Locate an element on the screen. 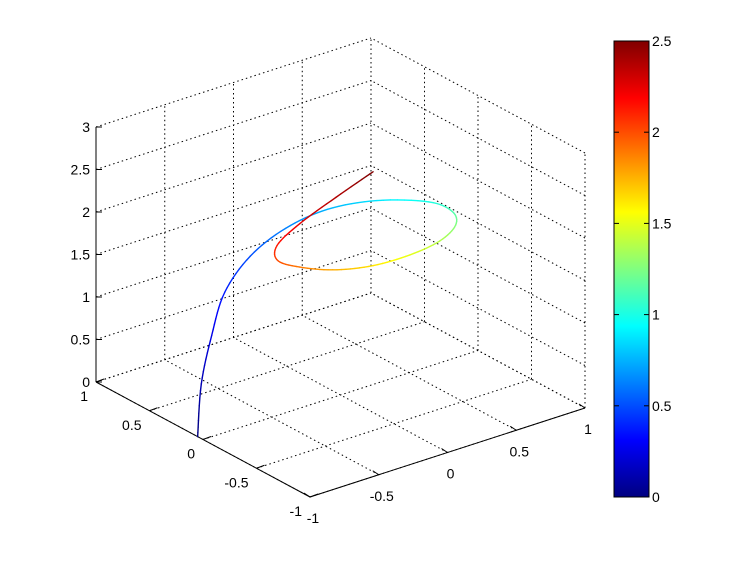 The width and height of the screenshot is (750, 567). colorbar-tick-label: 2.5 is located at coordinates (662, 41).